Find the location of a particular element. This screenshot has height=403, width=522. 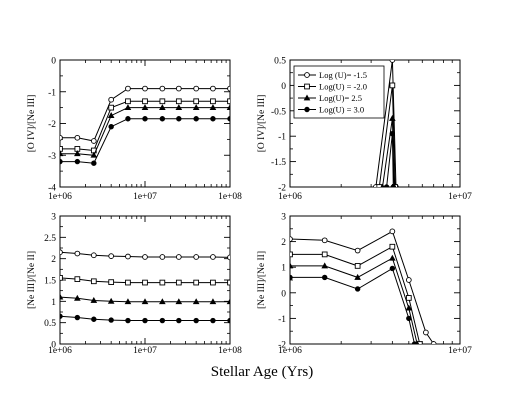

plot-frame is located at coordinates (375, 280).